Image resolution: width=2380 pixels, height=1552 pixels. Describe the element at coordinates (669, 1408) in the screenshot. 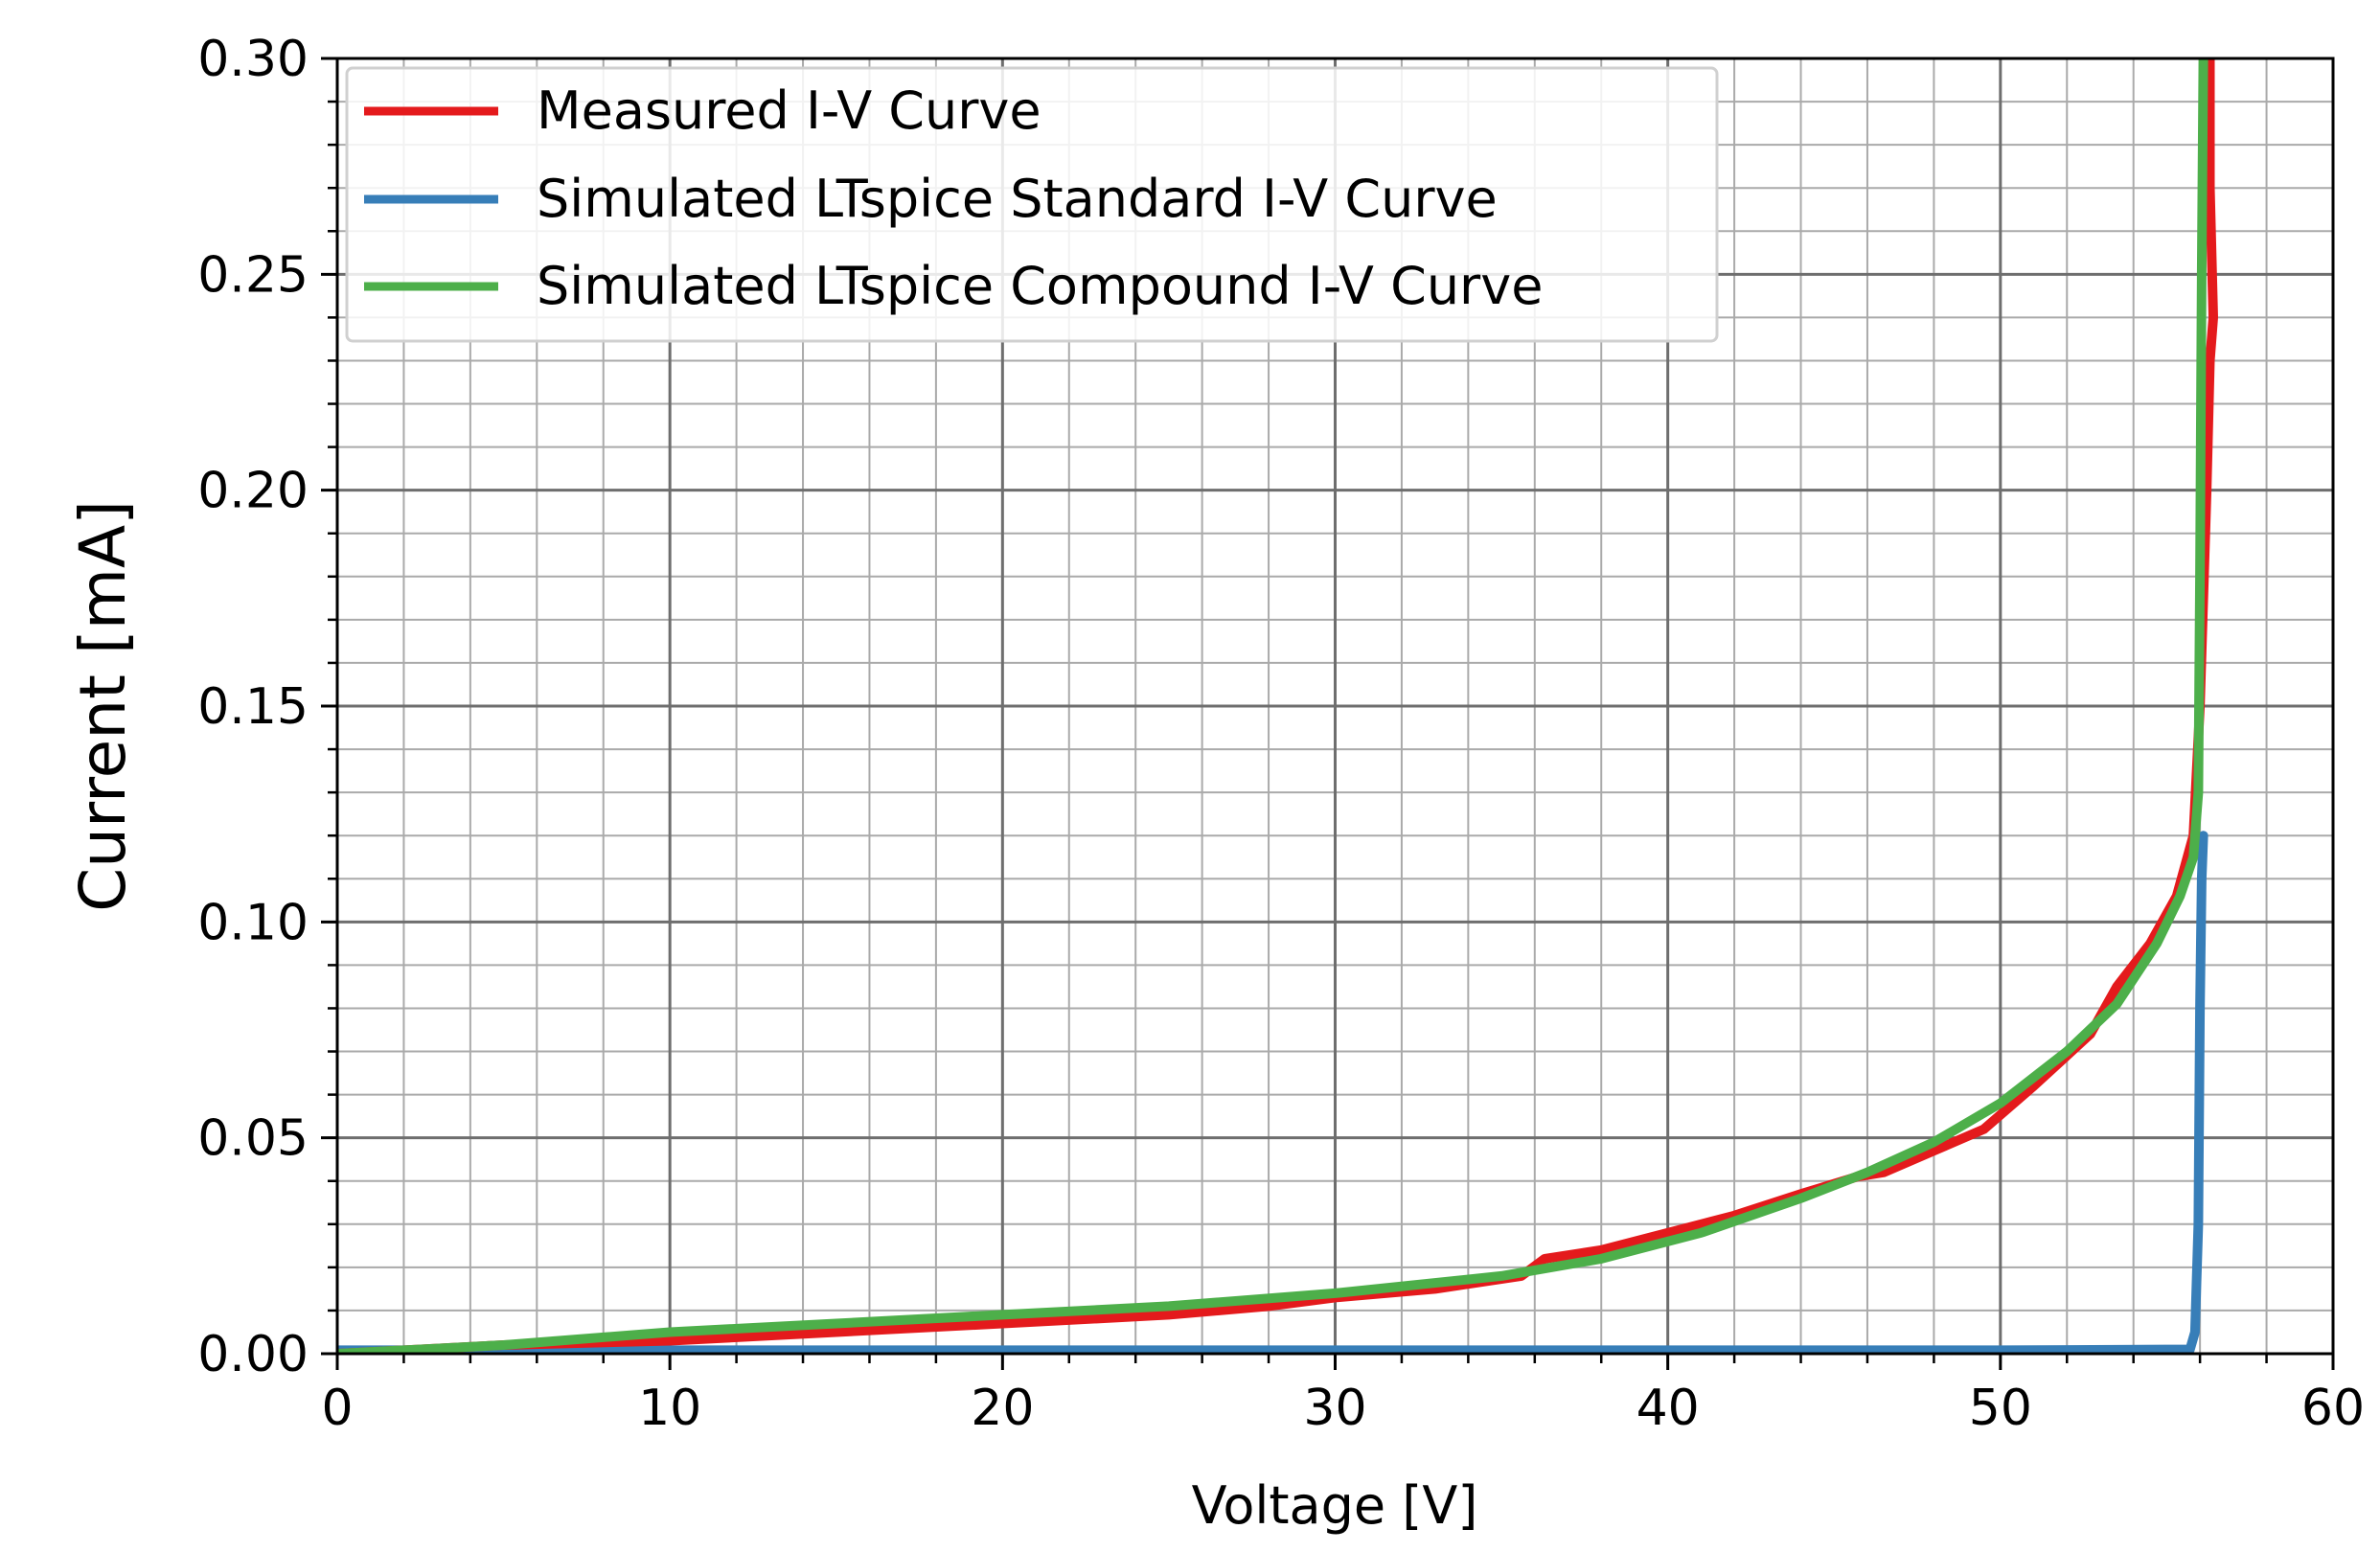

I see `x-tick-label: 10` at that location.